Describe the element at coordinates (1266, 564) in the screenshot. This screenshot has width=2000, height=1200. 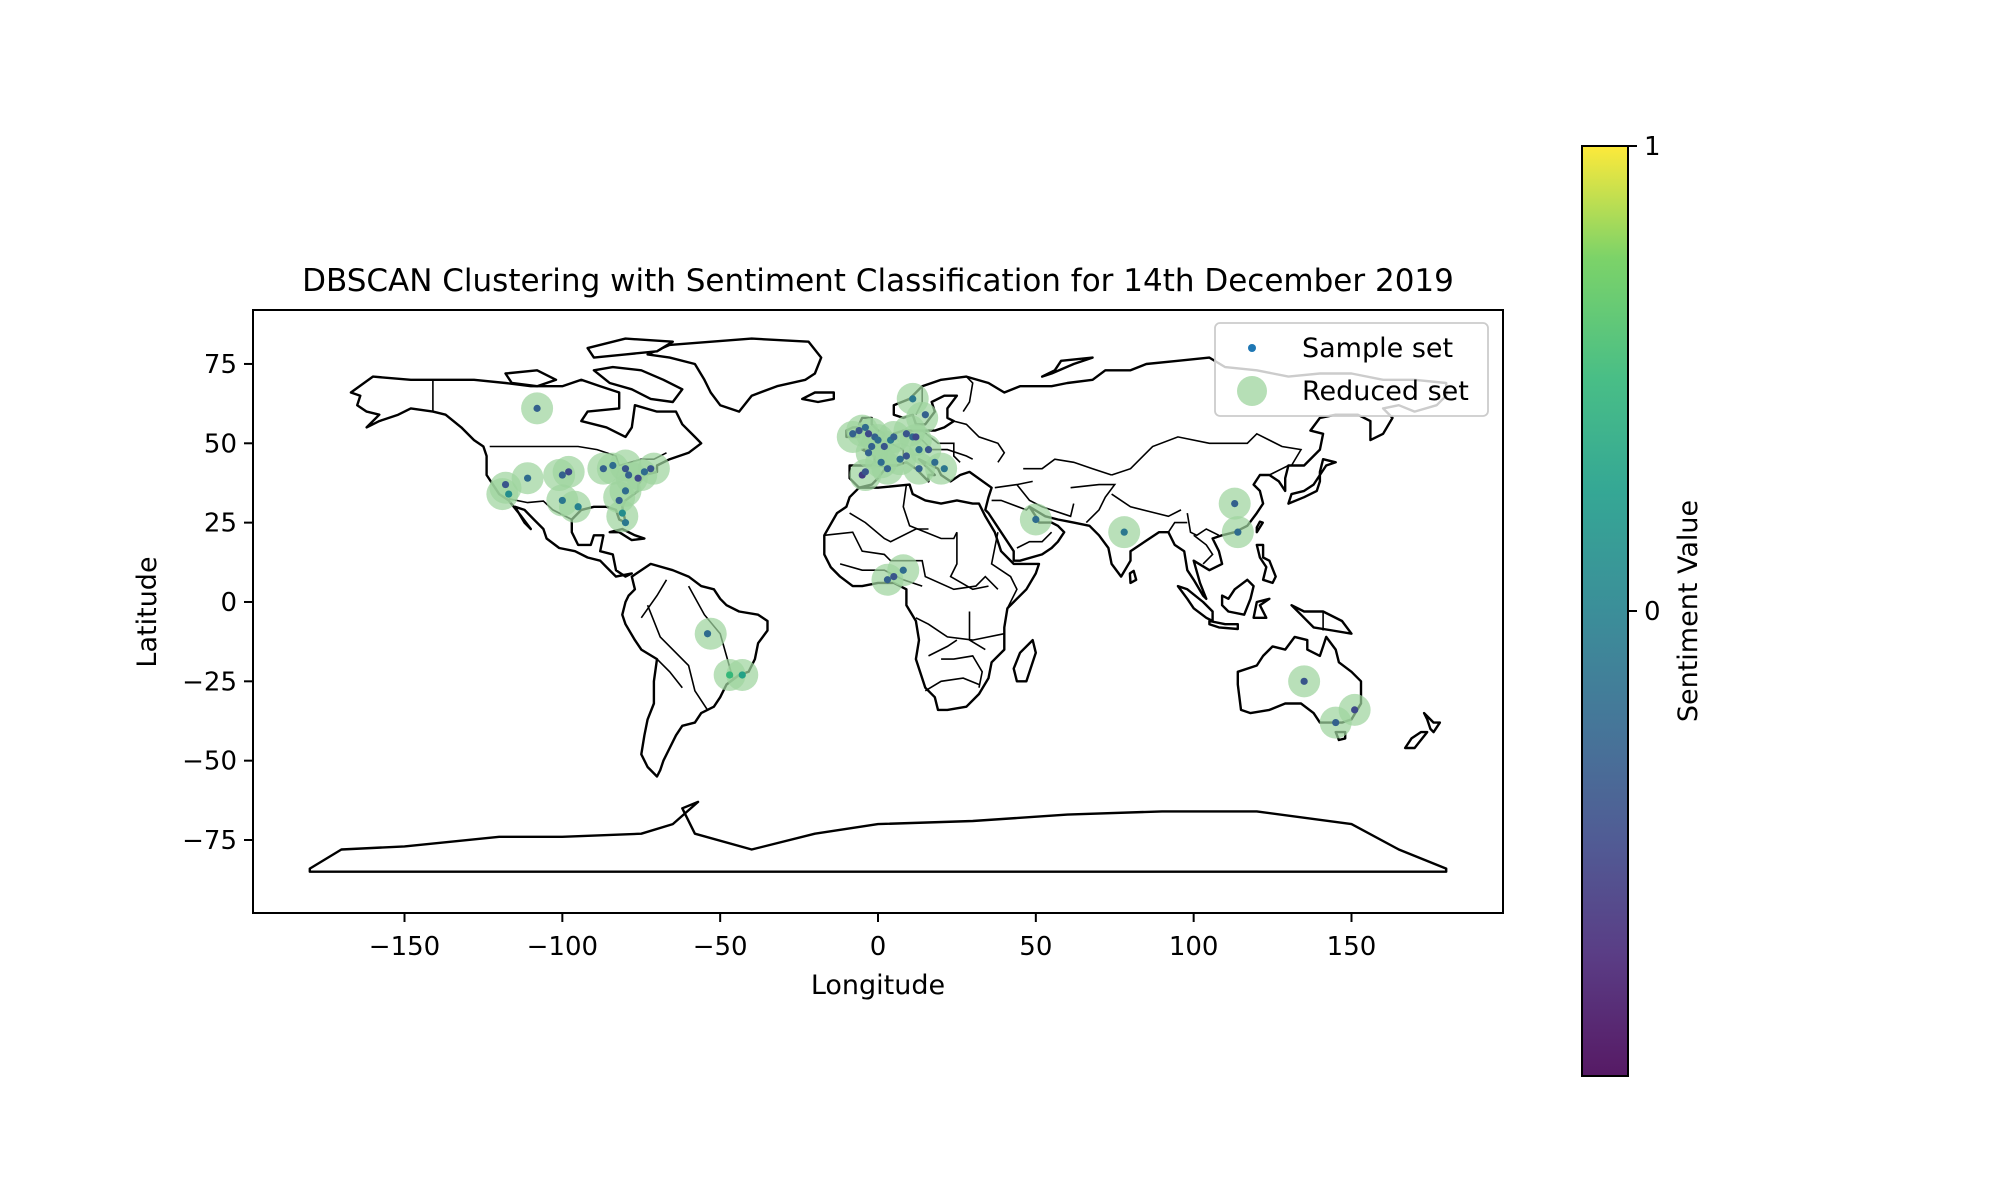
I see `land-philippines` at that location.